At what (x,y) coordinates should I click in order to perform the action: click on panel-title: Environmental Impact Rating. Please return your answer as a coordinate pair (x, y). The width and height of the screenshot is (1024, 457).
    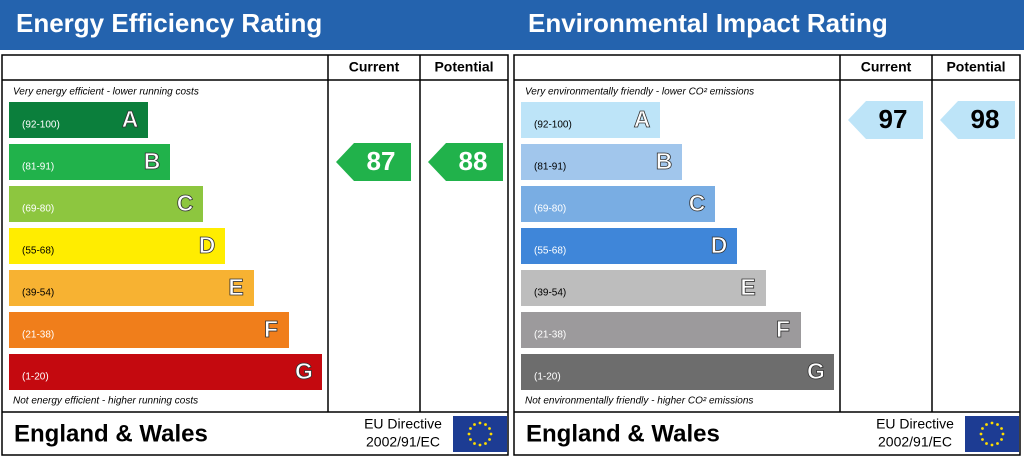
    Looking at the image, I should click on (708, 23).